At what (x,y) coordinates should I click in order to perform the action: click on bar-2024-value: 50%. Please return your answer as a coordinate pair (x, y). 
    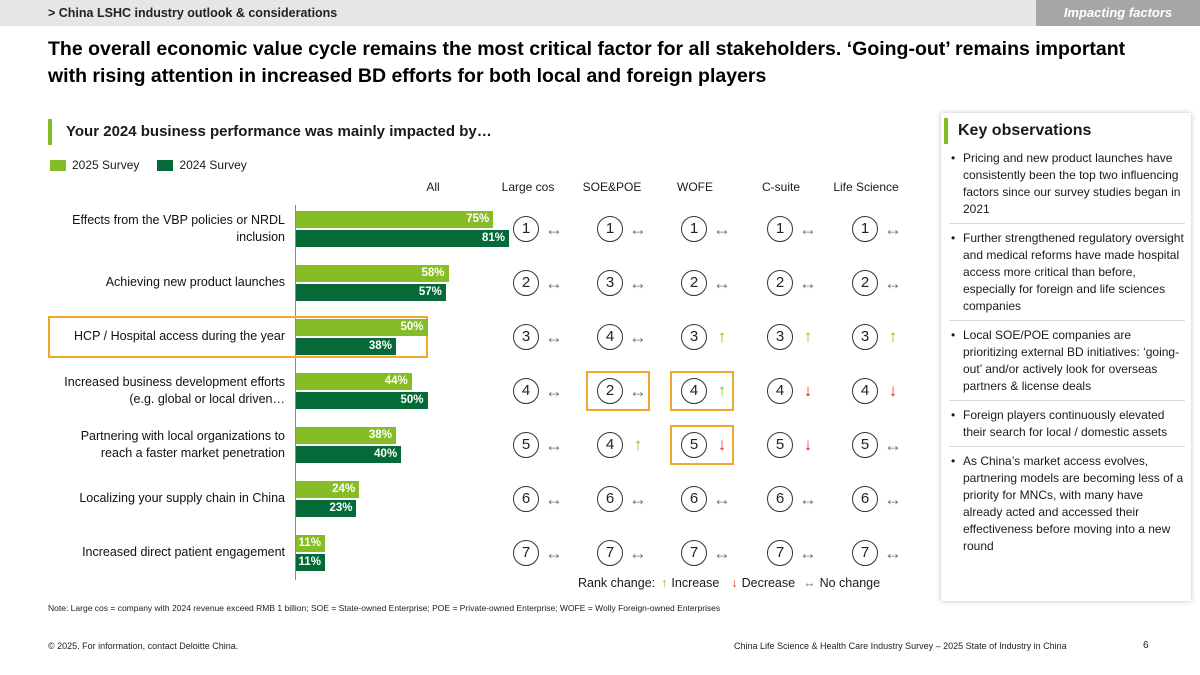
    Looking at the image, I should click on (362, 400).